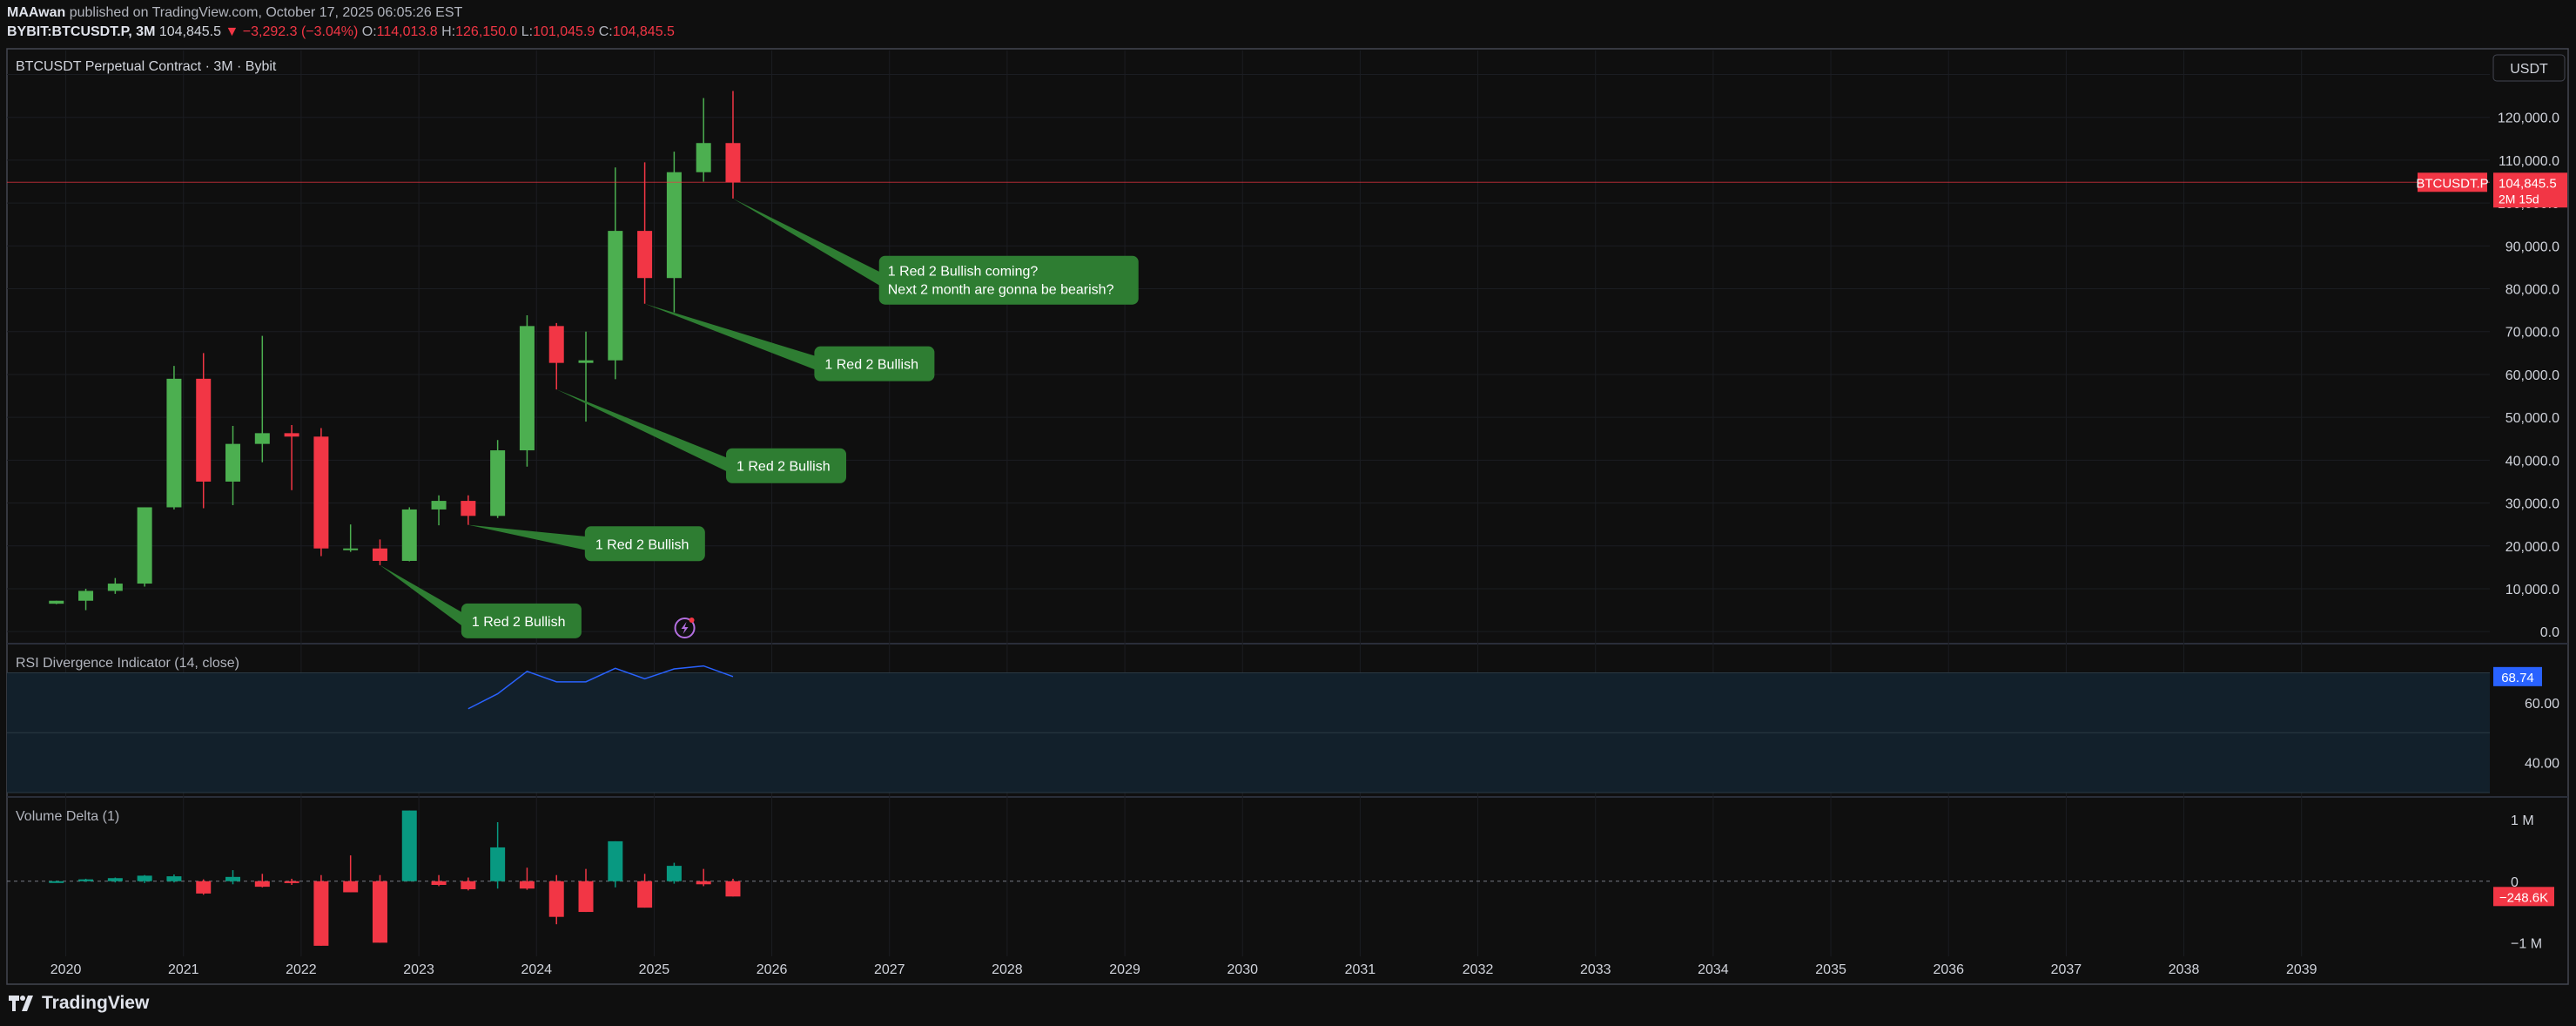 This screenshot has width=2576, height=1026. What do you see at coordinates (486, 31) in the screenshot?
I see `high-value: 126,150.0` at bounding box center [486, 31].